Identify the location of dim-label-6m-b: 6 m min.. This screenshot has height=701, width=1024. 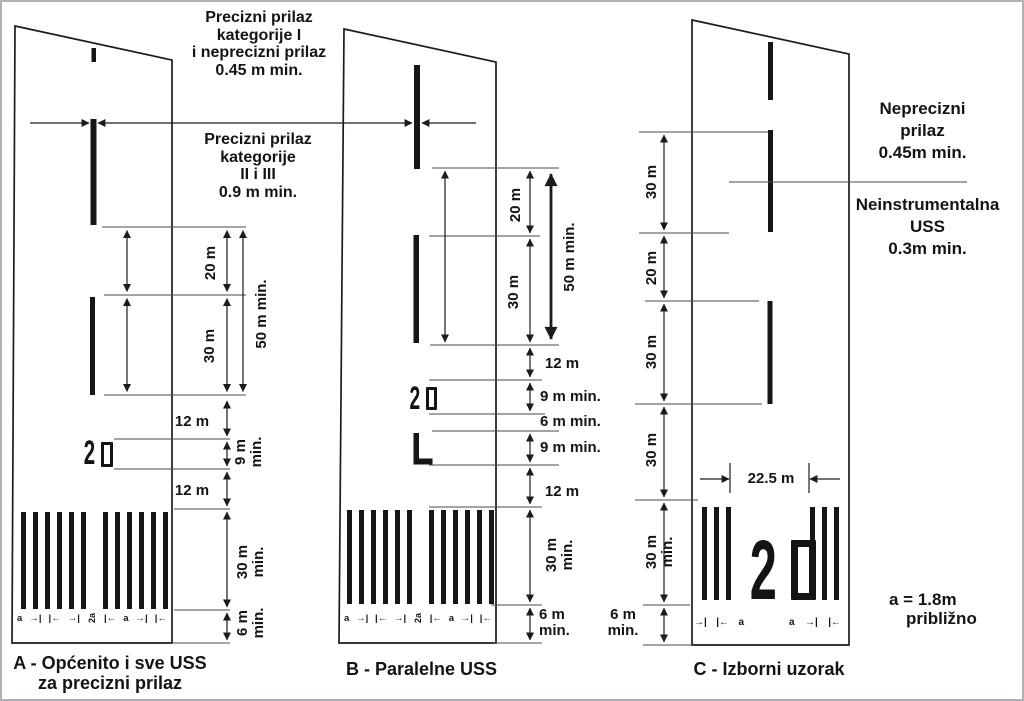
(570, 421).